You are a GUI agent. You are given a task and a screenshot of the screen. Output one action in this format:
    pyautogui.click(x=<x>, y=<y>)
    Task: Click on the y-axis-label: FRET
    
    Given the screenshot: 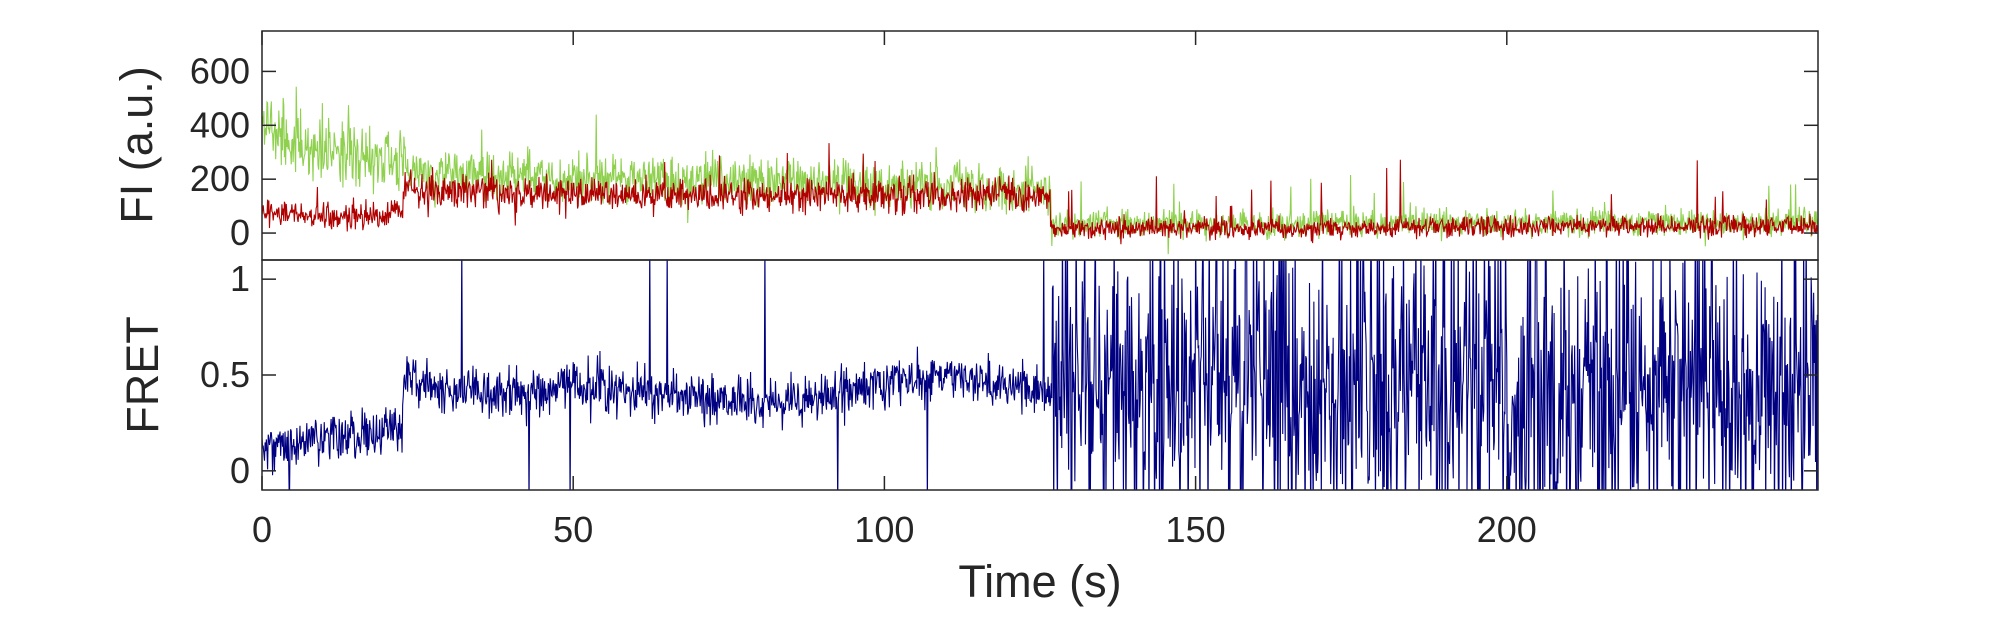 What is the action you would take?
    pyautogui.click(x=142, y=375)
    